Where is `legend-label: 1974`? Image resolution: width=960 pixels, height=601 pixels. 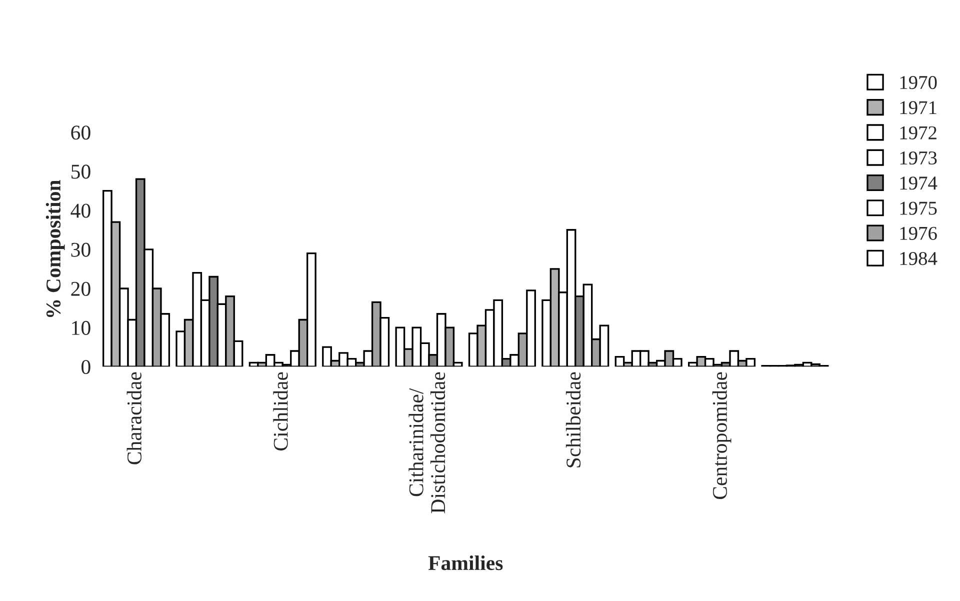 legend-label: 1974 is located at coordinates (919, 183).